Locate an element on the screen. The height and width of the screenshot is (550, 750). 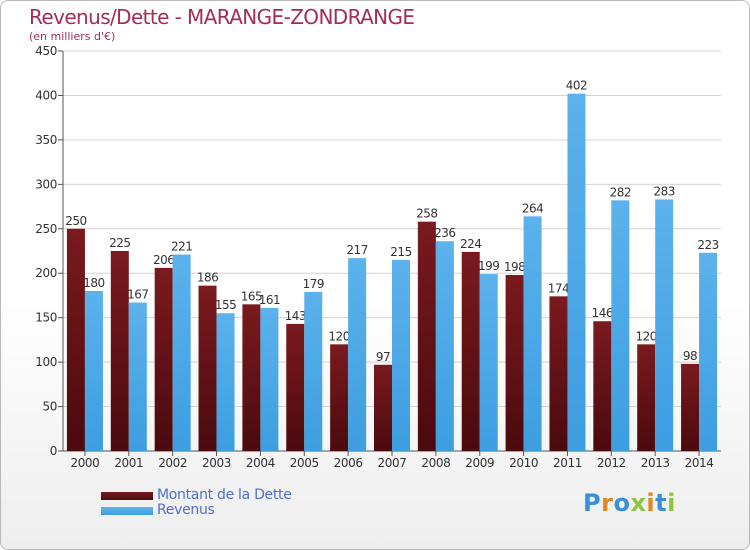
x-tick-label: 2009 is located at coordinates (479, 463).